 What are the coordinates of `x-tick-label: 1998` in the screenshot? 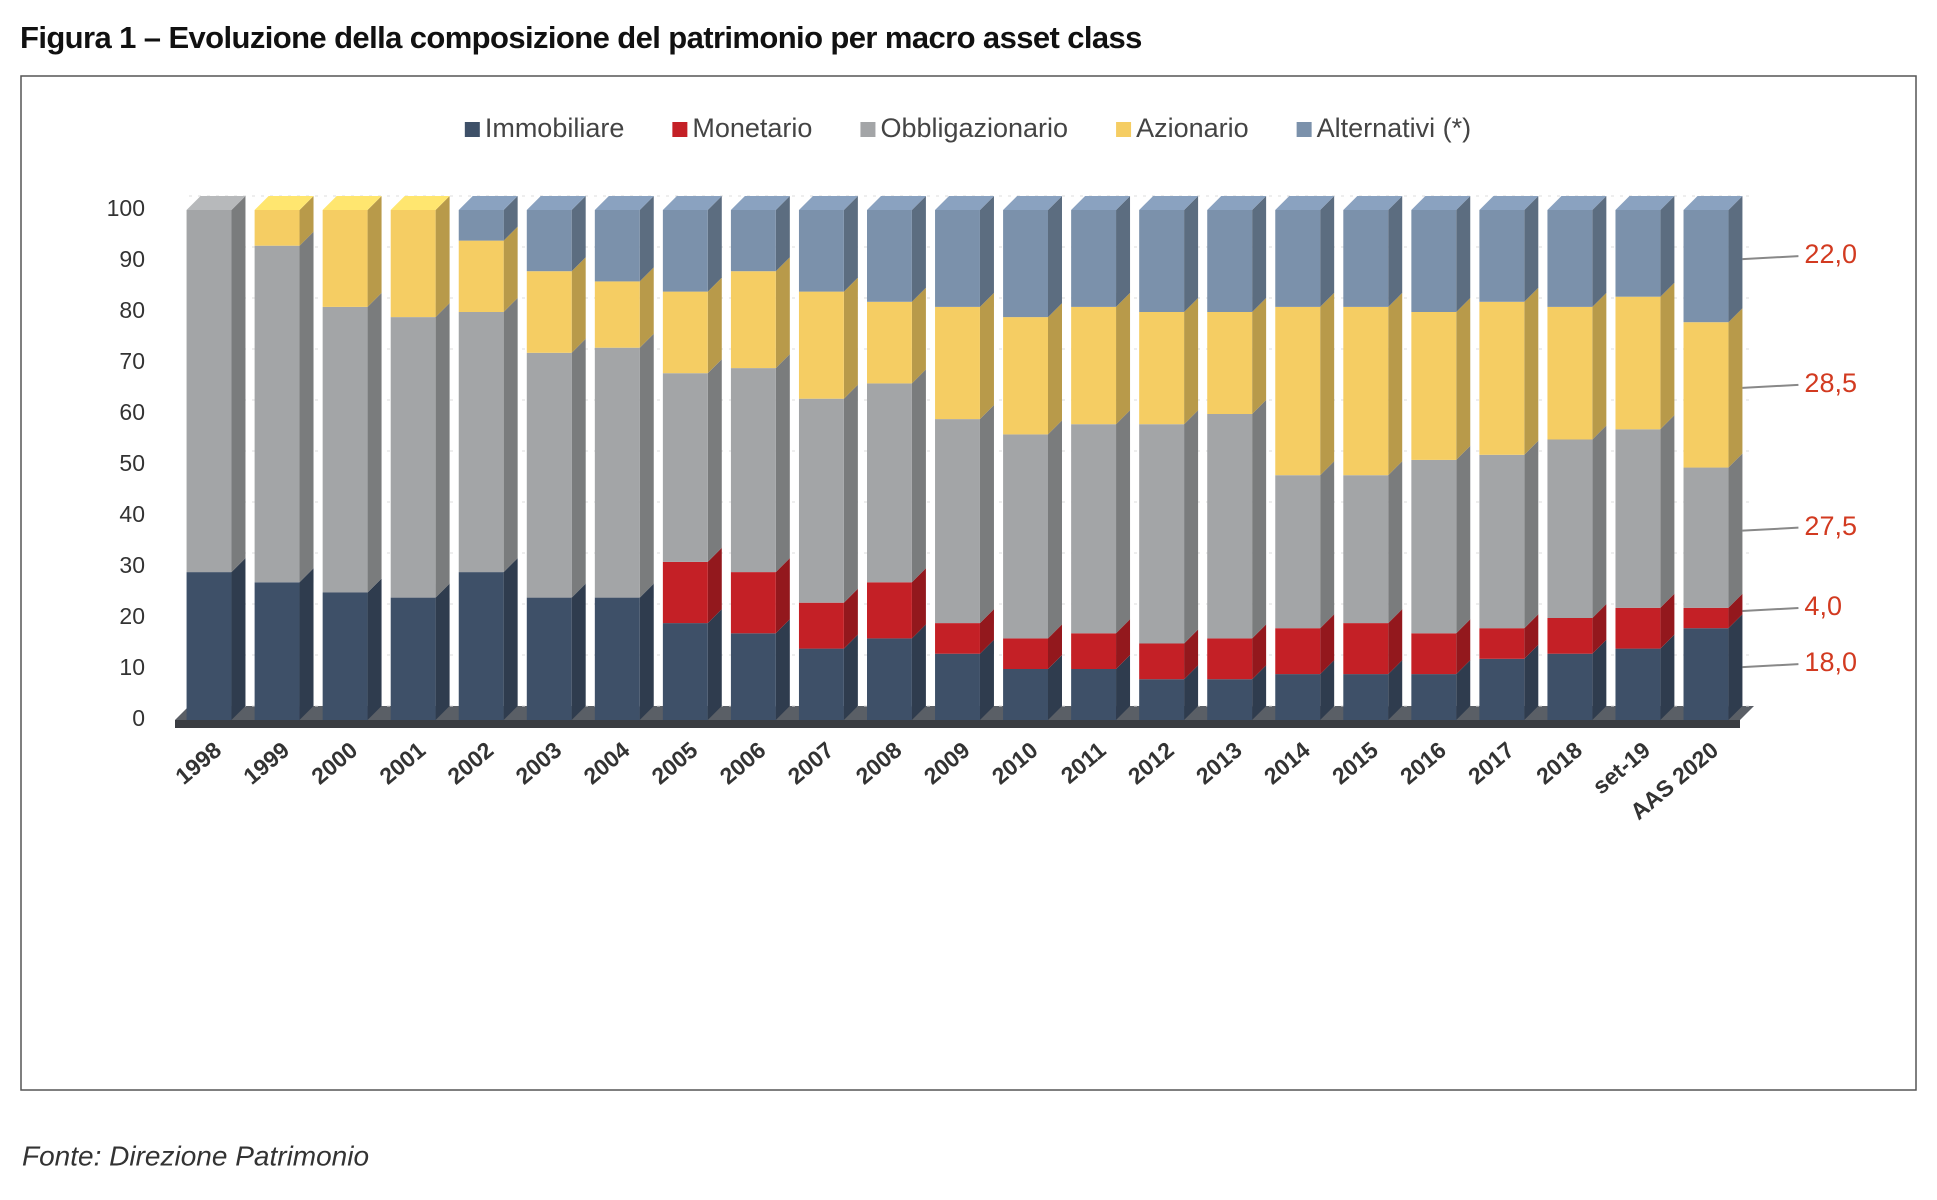 It's located at (198, 762).